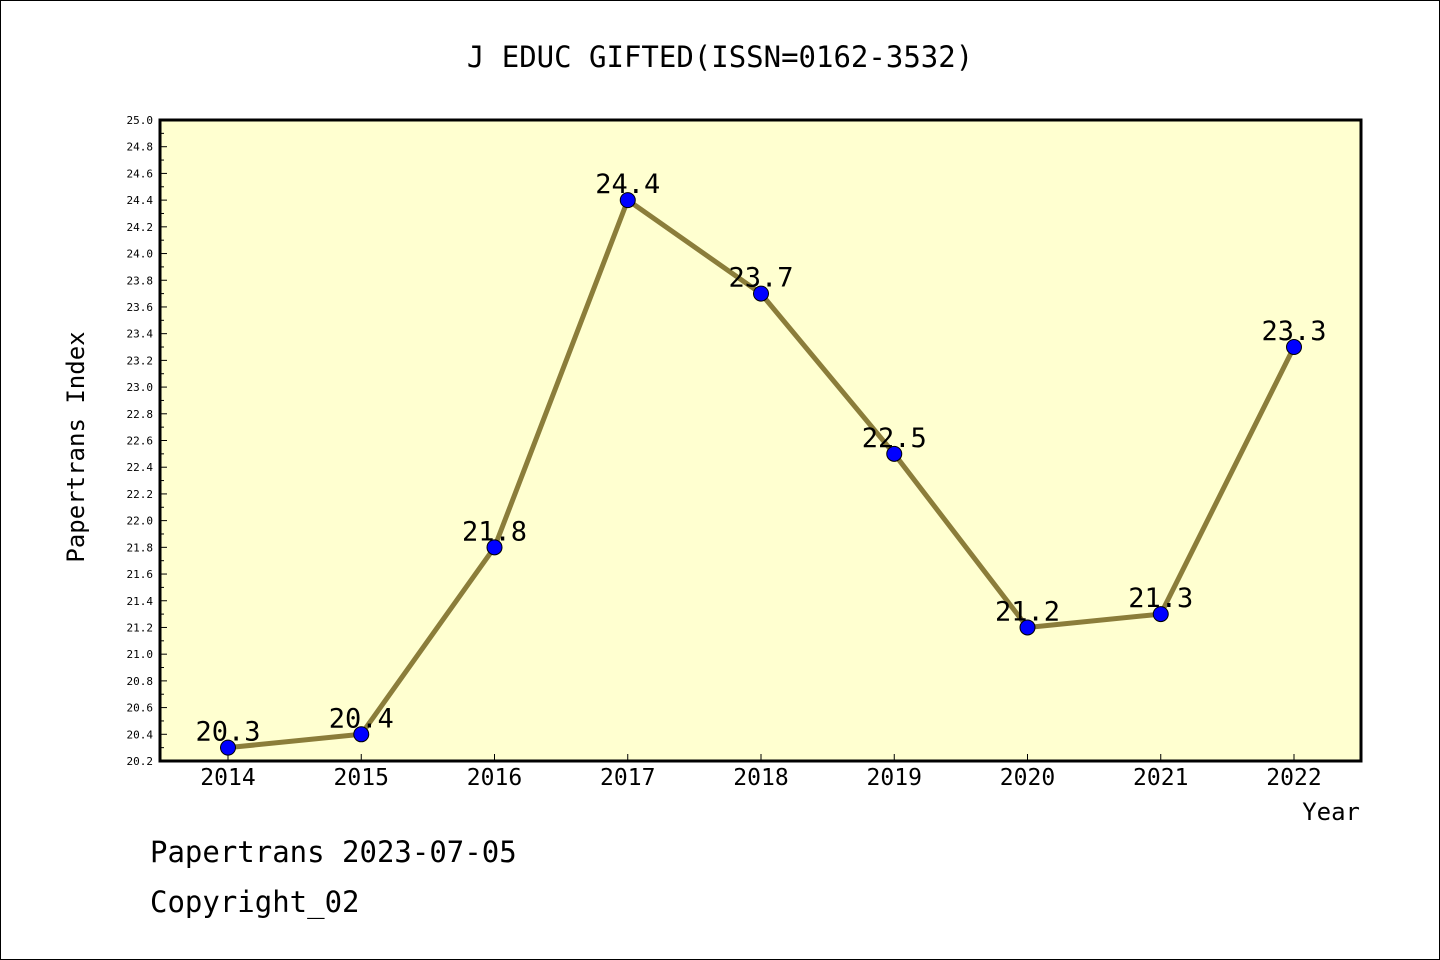 The height and width of the screenshot is (960, 1440). What do you see at coordinates (140, 708) in the screenshot?
I see `y-tick-label: 20.6` at bounding box center [140, 708].